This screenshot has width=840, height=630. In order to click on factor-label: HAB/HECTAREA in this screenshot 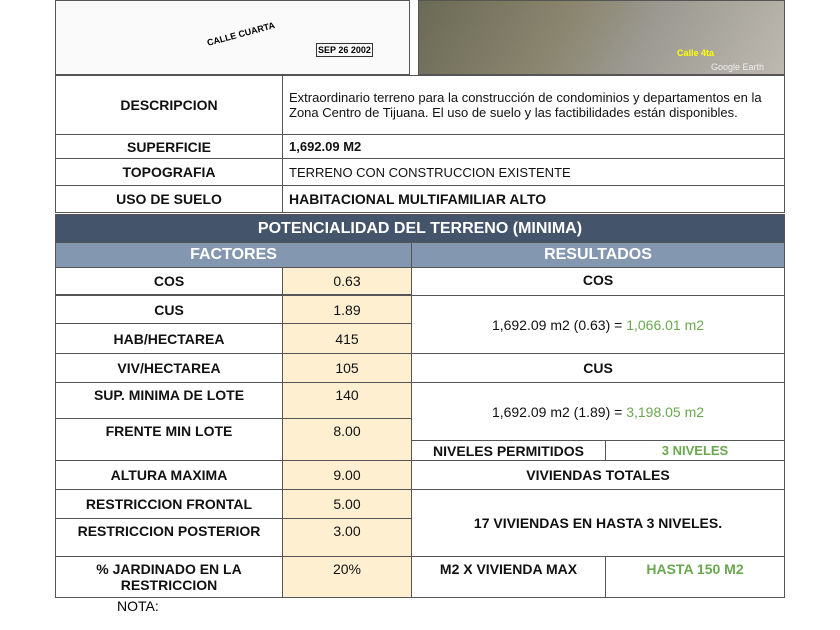, I will do `click(169, 338)`.